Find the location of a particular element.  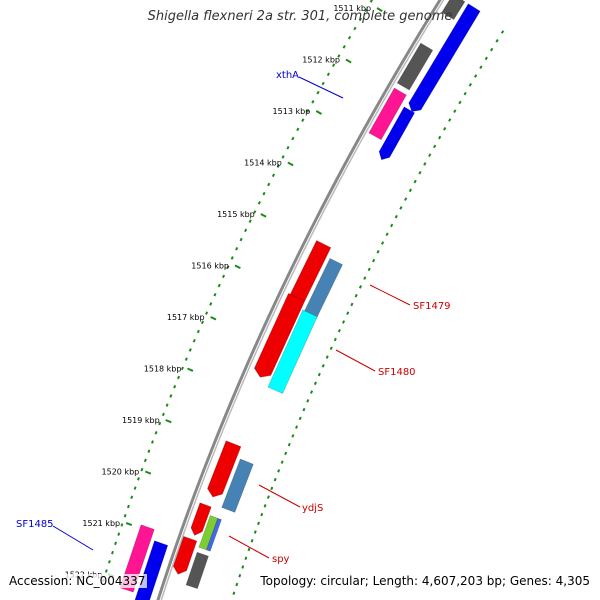

gene-label: SF1479 is located at coordinates (432, 306).